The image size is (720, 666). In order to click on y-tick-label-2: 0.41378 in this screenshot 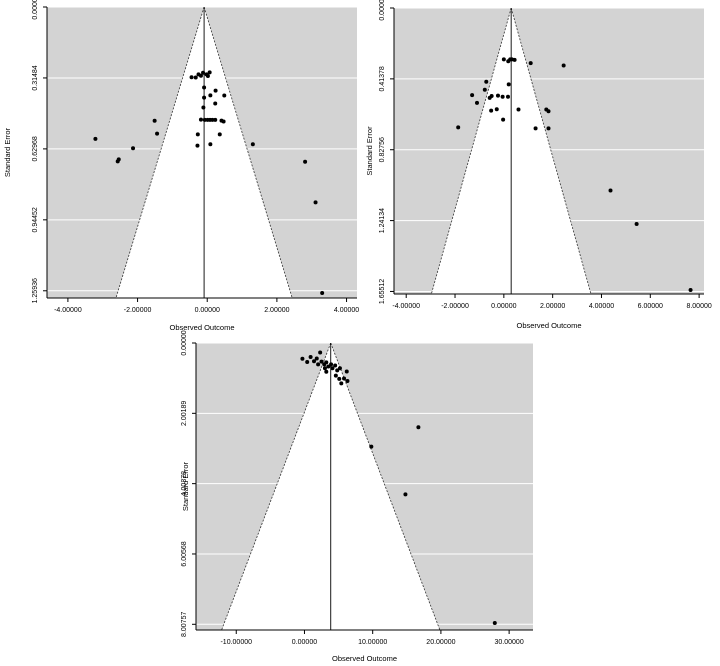, I will do `click(382, 78)`.